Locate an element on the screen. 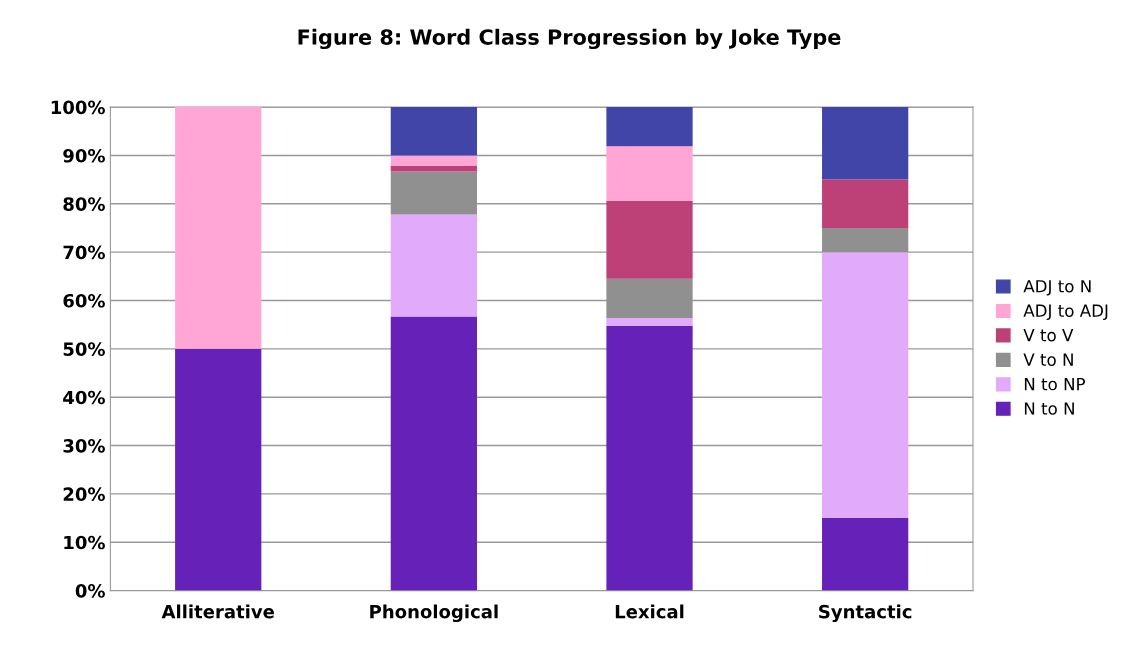  y-tick-label: 70% is located at coordinates (84, 252).